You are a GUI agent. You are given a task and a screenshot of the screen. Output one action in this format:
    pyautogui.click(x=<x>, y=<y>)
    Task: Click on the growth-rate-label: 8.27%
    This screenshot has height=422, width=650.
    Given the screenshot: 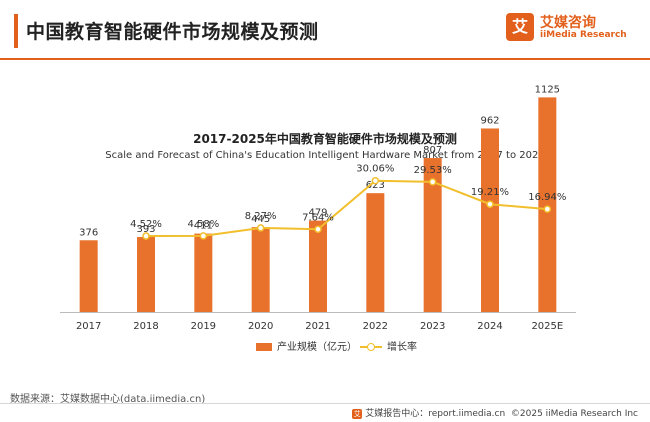 What is the action you would take?
    pyautogui.click(x=261, y=216)
    